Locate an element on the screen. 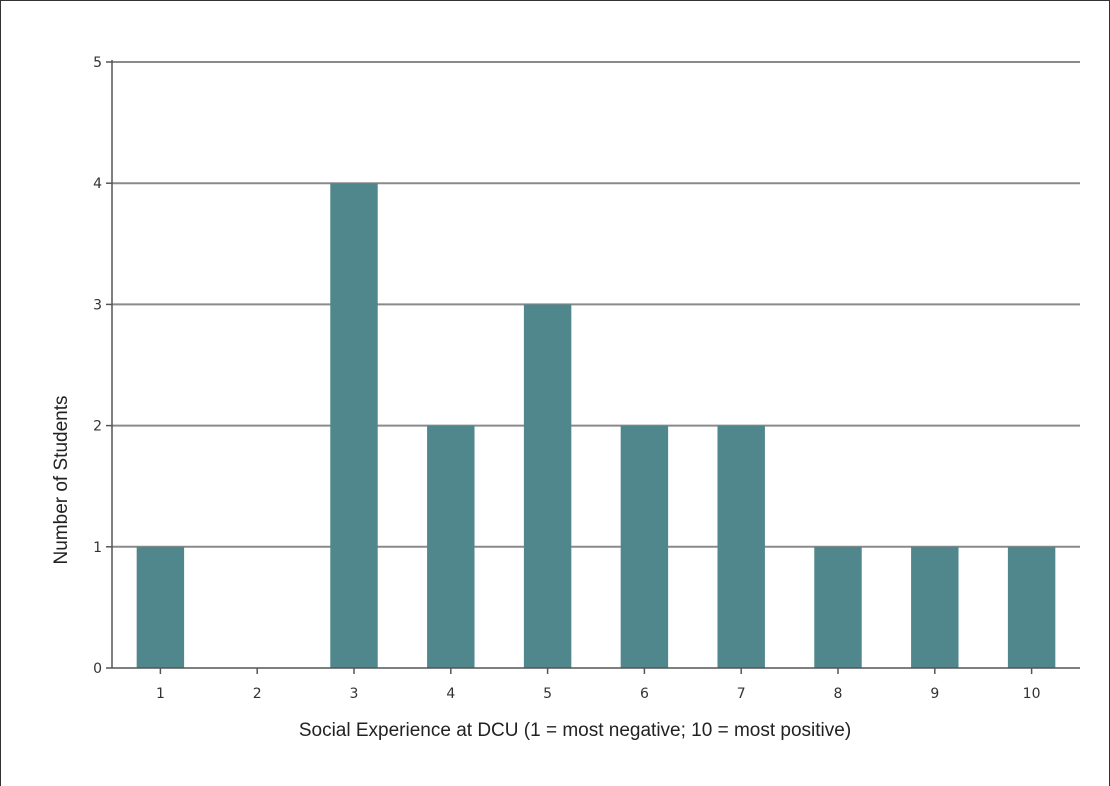 This screenshot has width=1110, height=786. y-axis-title: Number of Students is located at coordinates (61, 480).